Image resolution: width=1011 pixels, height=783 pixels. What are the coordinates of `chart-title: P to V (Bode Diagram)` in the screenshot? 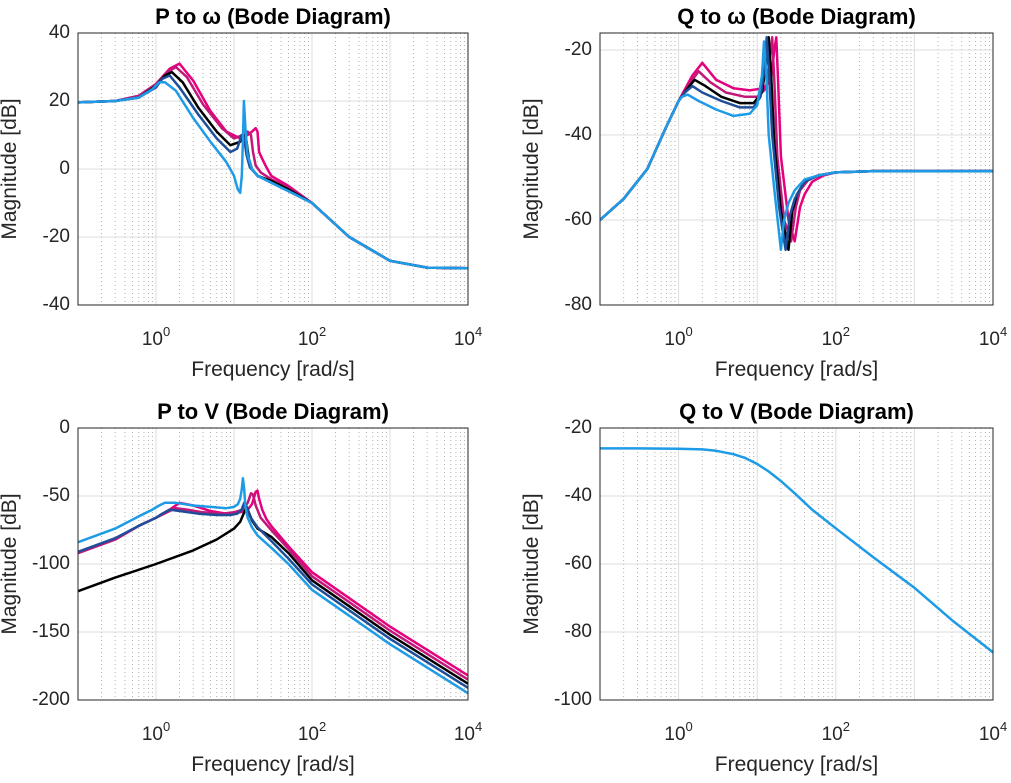 It's located at (273, 411).